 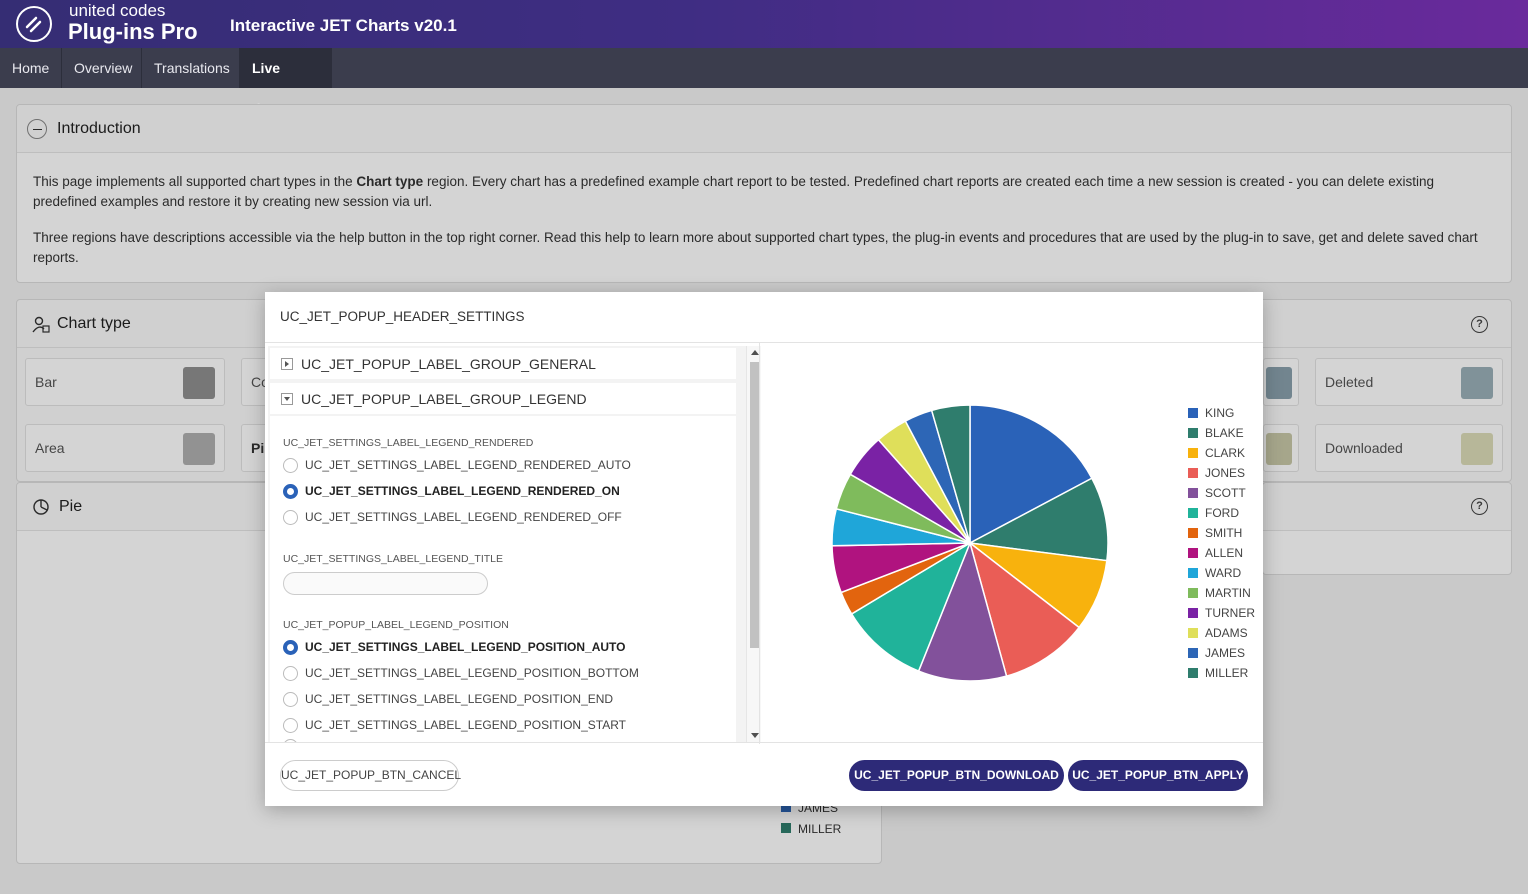 I want to click on card-area: Area, so click(x=125, y=448).